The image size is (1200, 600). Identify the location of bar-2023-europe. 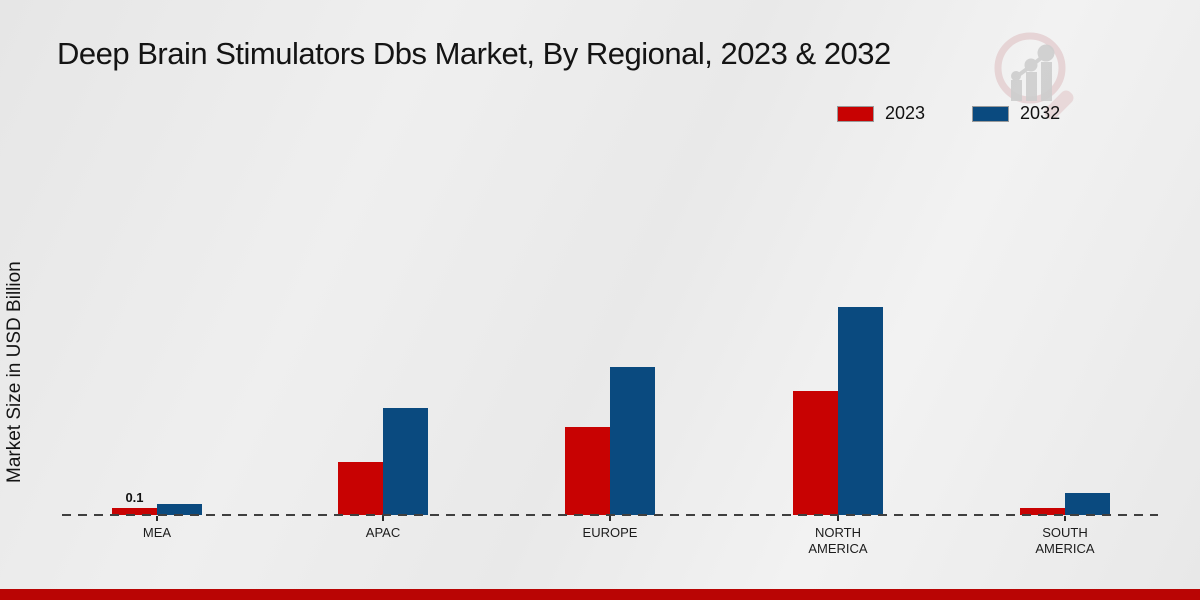
(587, 470).